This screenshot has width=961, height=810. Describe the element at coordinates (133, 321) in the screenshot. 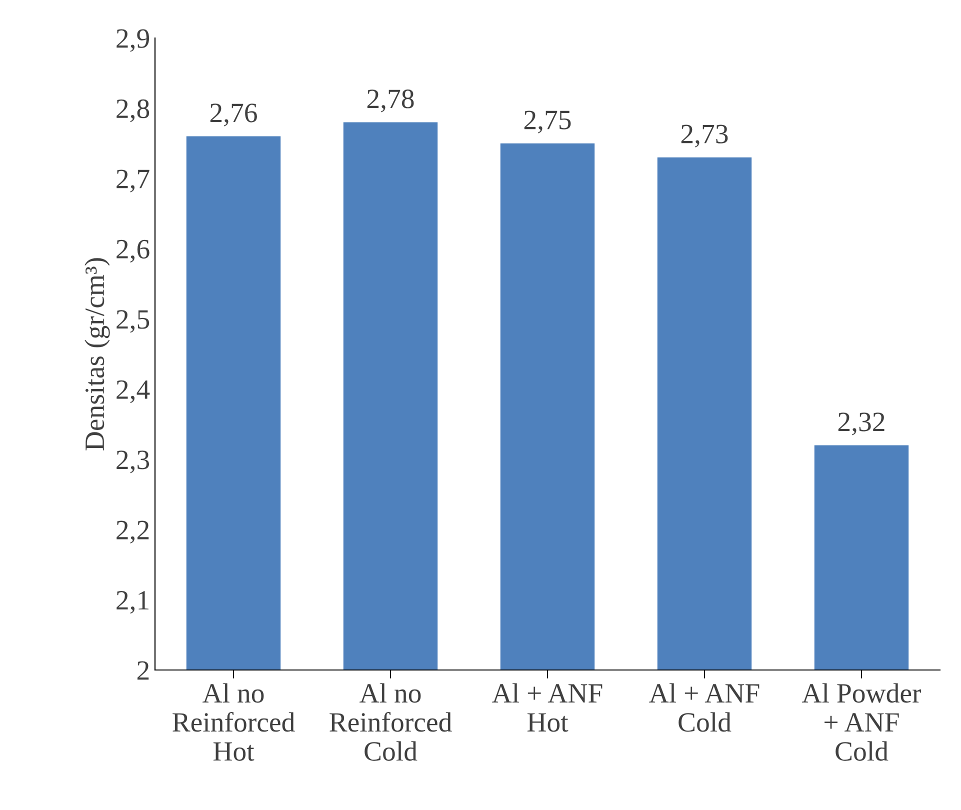

I see `y-tick-label: 2,5` at that location.